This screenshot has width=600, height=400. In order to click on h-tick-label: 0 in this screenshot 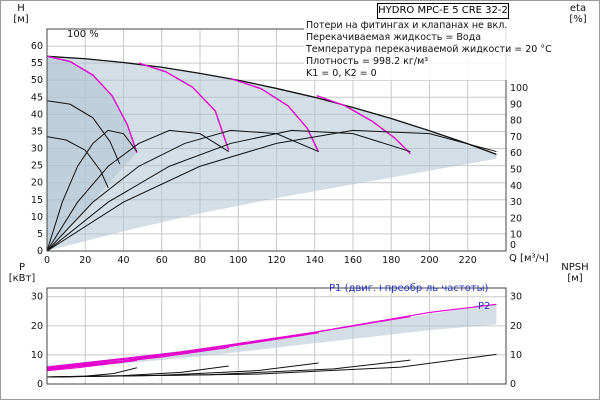, I will do `click(40, 251)`.